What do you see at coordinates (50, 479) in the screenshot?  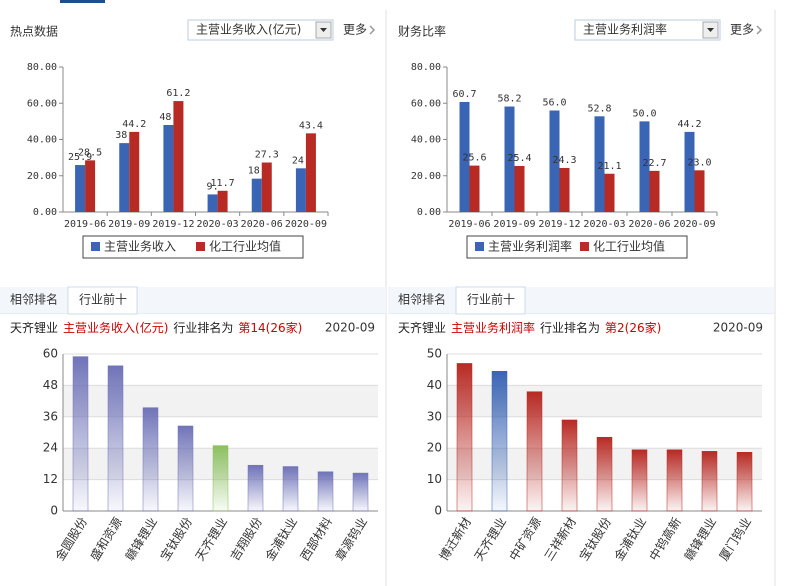 I see `y-tick-label: 12` at bounding box center [50, 479].